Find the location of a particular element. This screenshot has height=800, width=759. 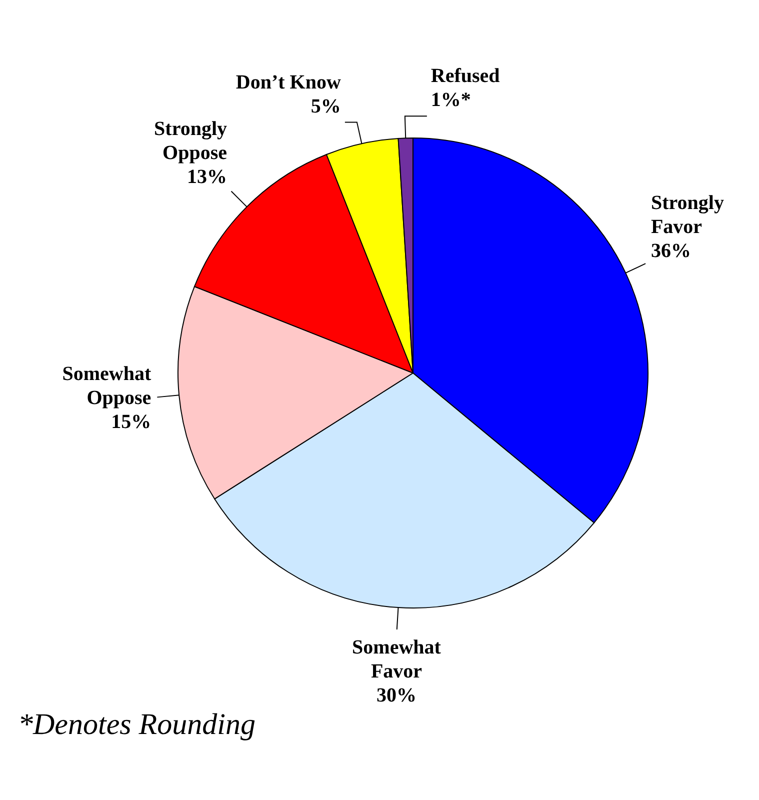

slice-label: Refused is located at coordinates (465, 76).